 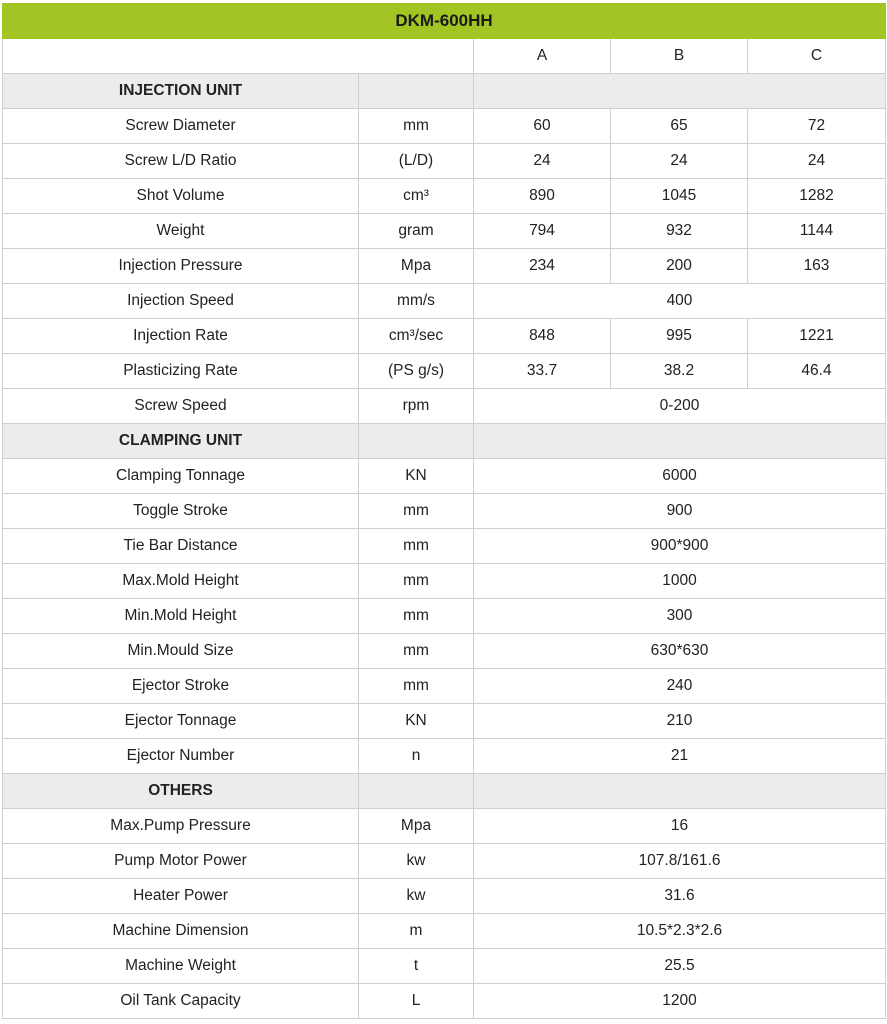 I want to click on parameter-value: 21, so click(x=679, y=756).